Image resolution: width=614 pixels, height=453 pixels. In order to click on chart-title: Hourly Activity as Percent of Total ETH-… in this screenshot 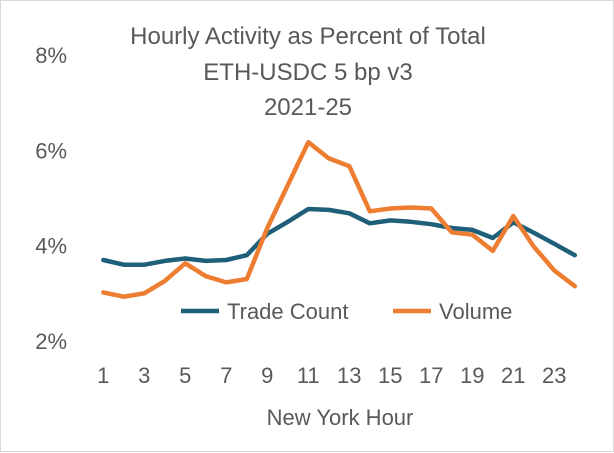, I will do `click(308, 72)`.